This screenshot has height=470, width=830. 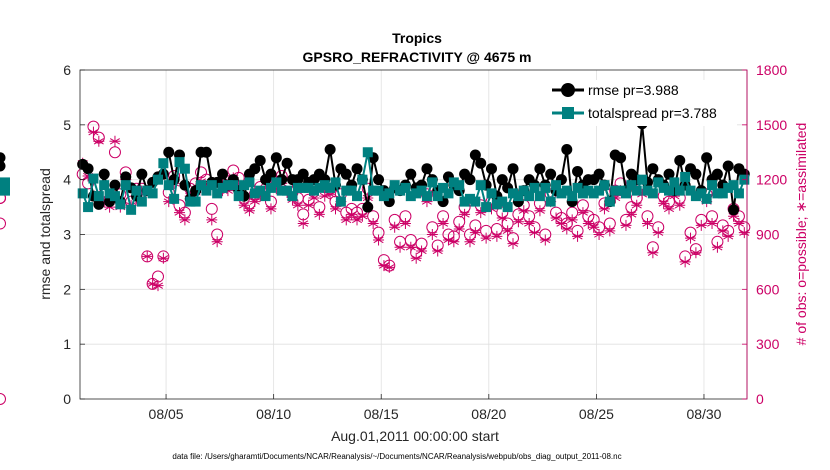 What do you see at coordinates (568, 90) in the screenshot?
I see `legend-rmse-marker` at bounding box center [568, 90].